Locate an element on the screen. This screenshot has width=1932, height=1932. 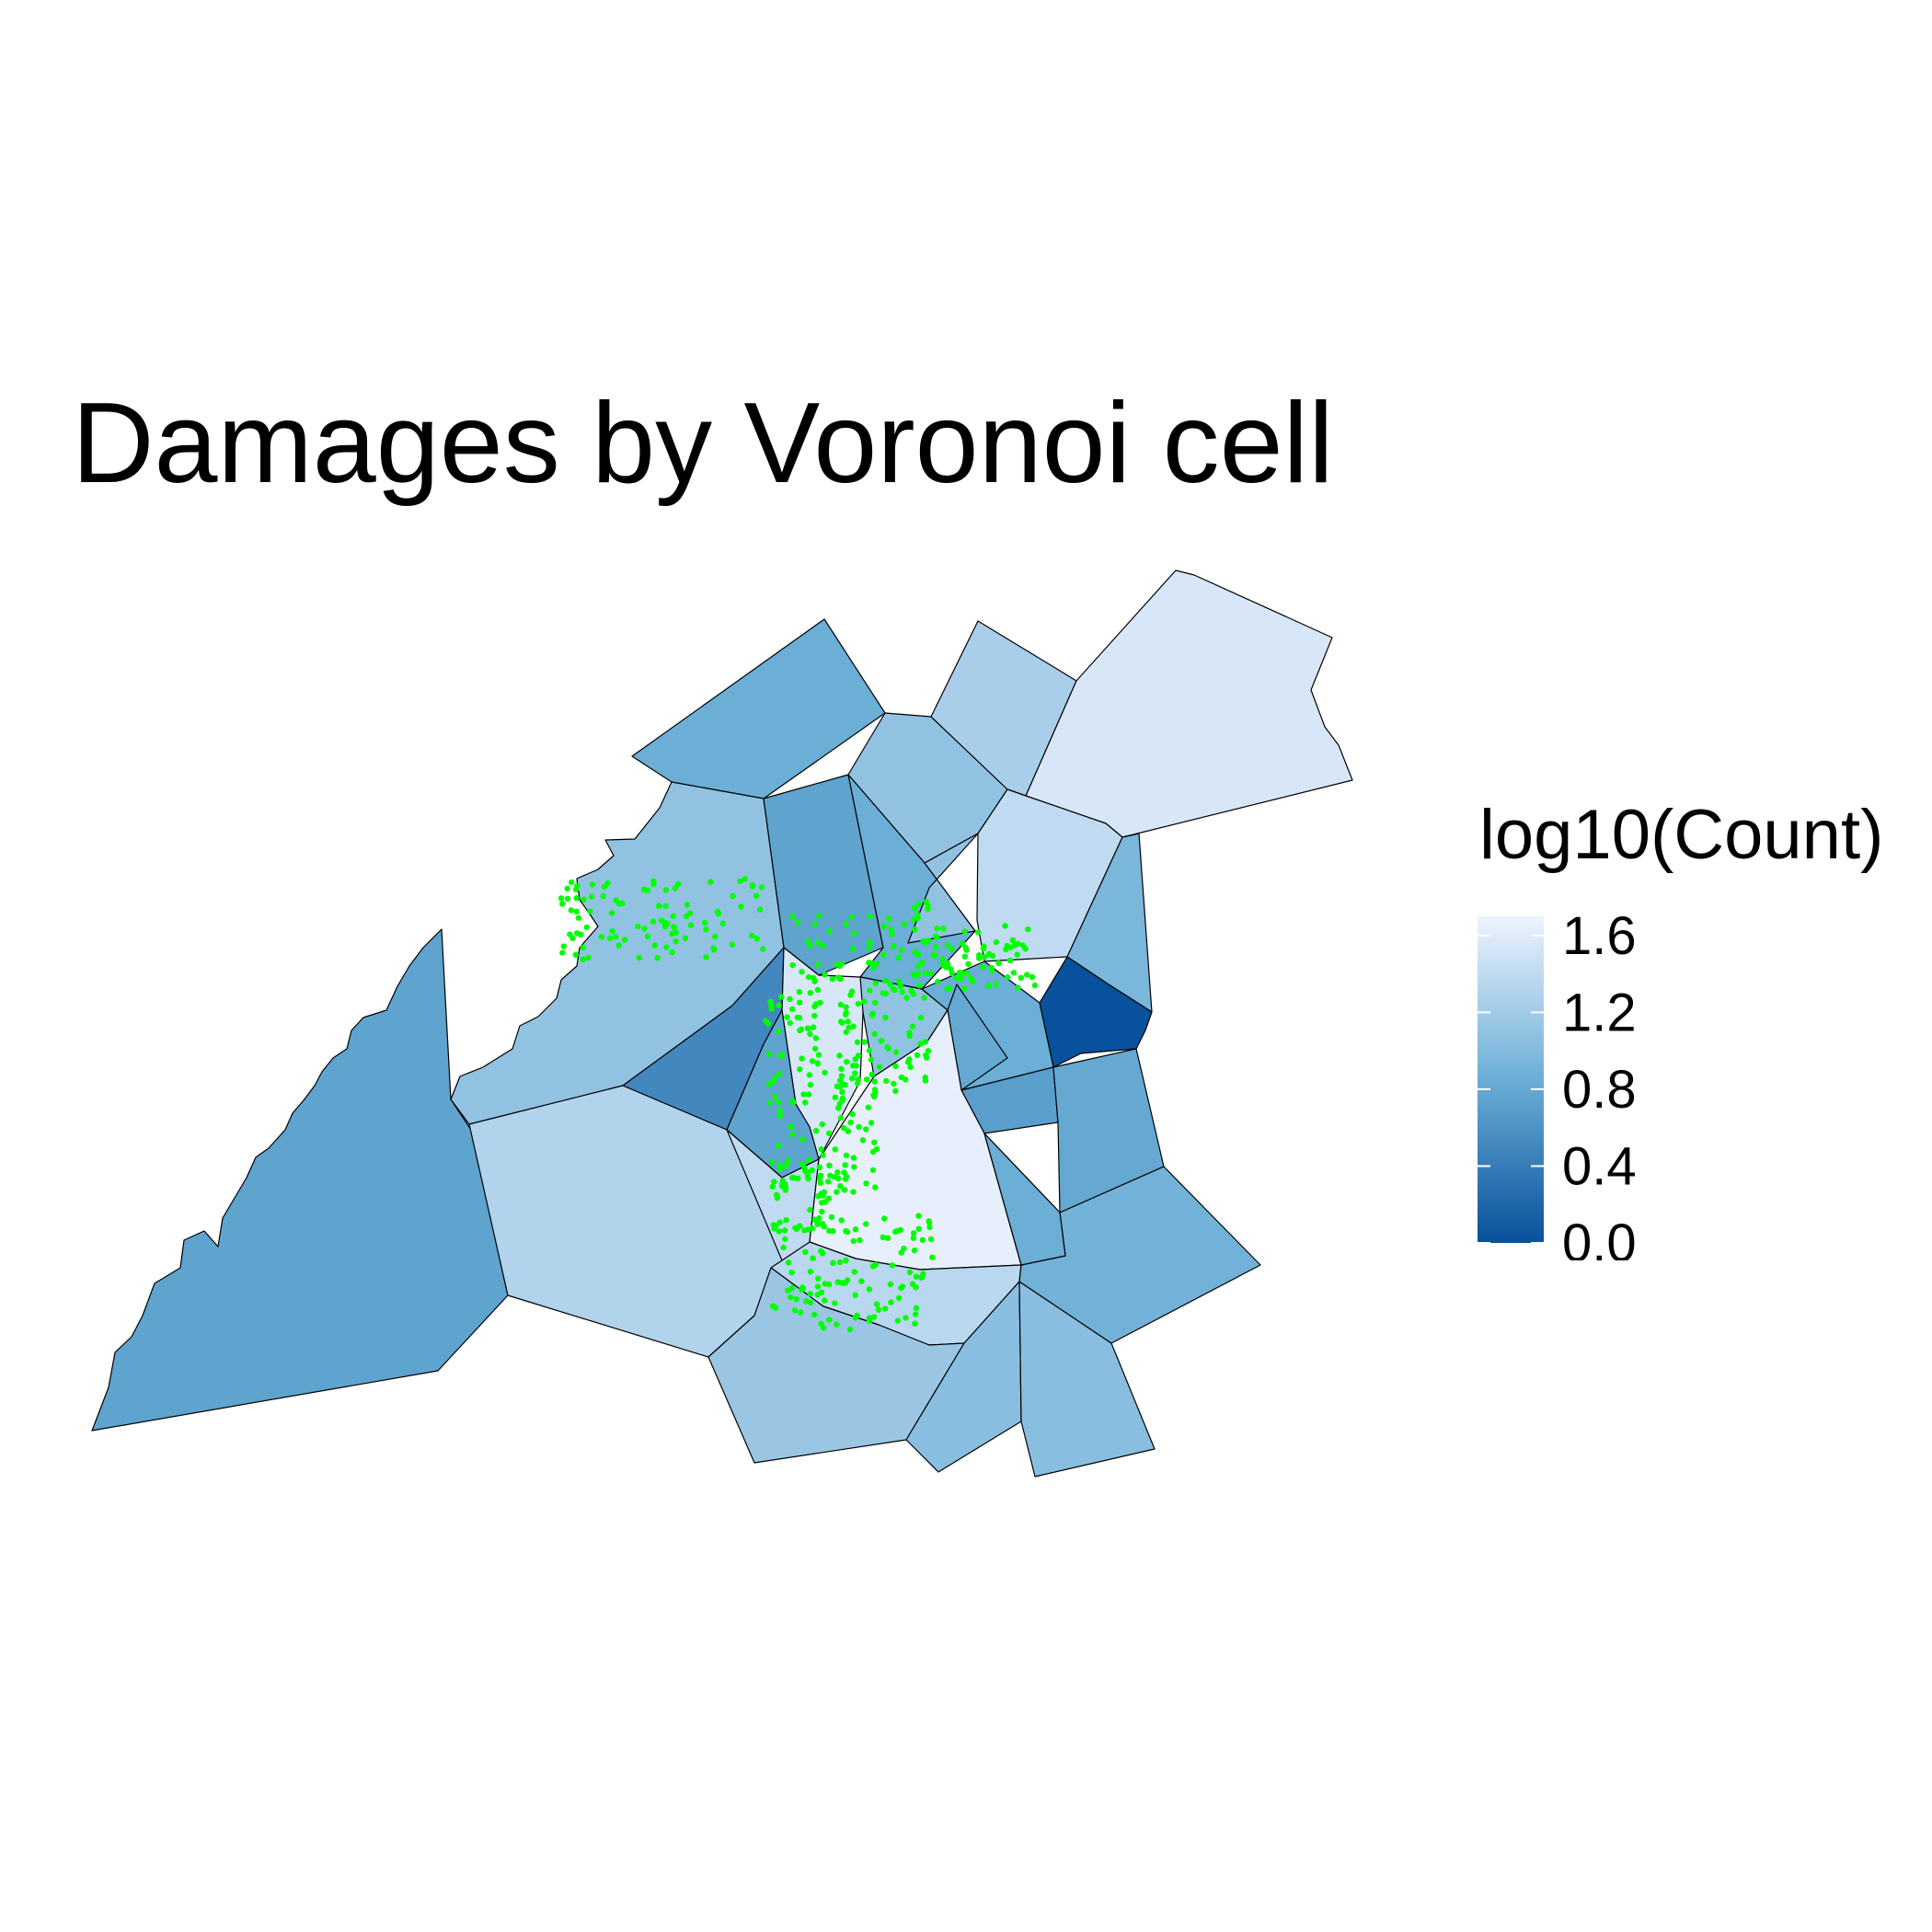
color-legend: 1.6 1.2 0.8 0.4 0.0 is located at coordinates (1557, 1085).